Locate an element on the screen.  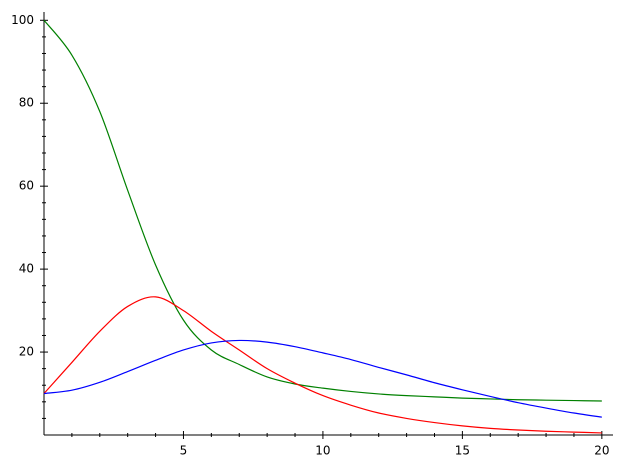
x-tick-label: 15 is located at coordinates (462, 451).